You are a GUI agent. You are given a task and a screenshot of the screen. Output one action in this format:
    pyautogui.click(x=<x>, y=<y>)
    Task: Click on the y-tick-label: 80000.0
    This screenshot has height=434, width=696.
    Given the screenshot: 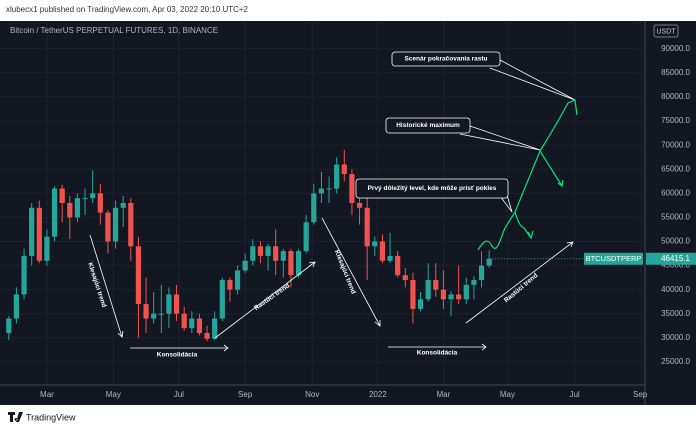 What is the action you would take?
    pyautogui.click(x=675, y=96)
    